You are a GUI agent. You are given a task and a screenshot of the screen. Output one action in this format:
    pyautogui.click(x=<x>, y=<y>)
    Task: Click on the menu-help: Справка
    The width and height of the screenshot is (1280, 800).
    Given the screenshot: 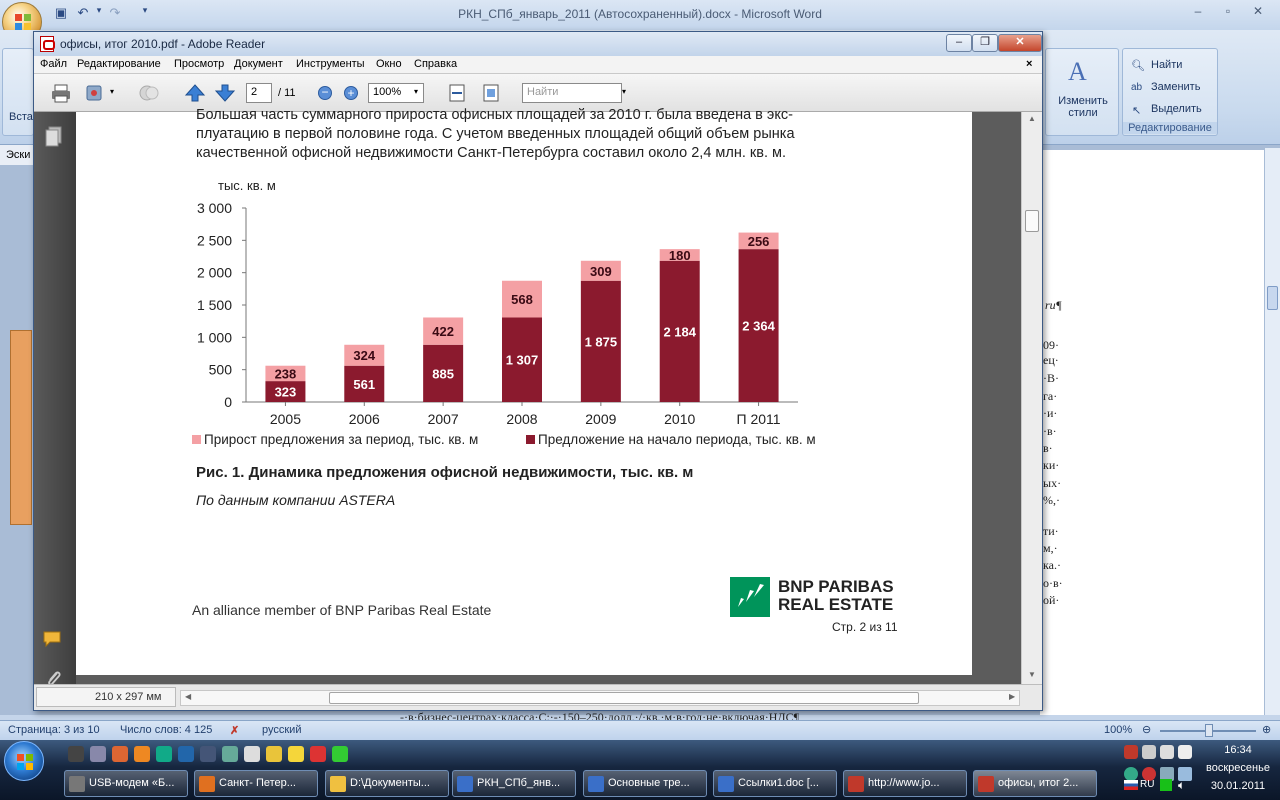 What is the action you would take?
    pyautogui.click(x=436, y=64)
    